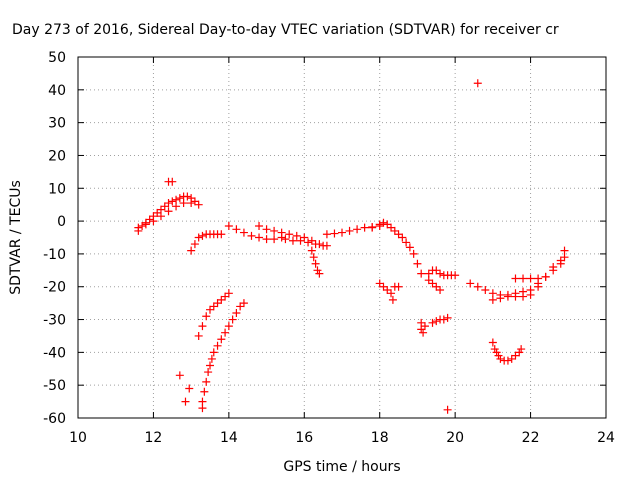 The width and height of the screenshot is (640, 480). What do you see at coordinates (54, 419) in the screenshot?
I see `y-tick-label: -60` at bounding box center [54, 419].